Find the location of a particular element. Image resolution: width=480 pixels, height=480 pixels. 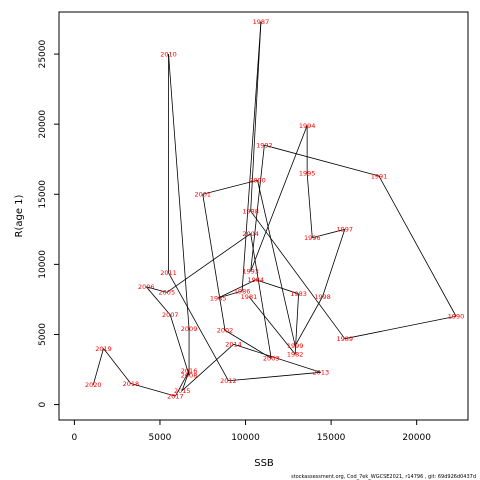

segment-1992-1993 is located at coordinates (257, 208).